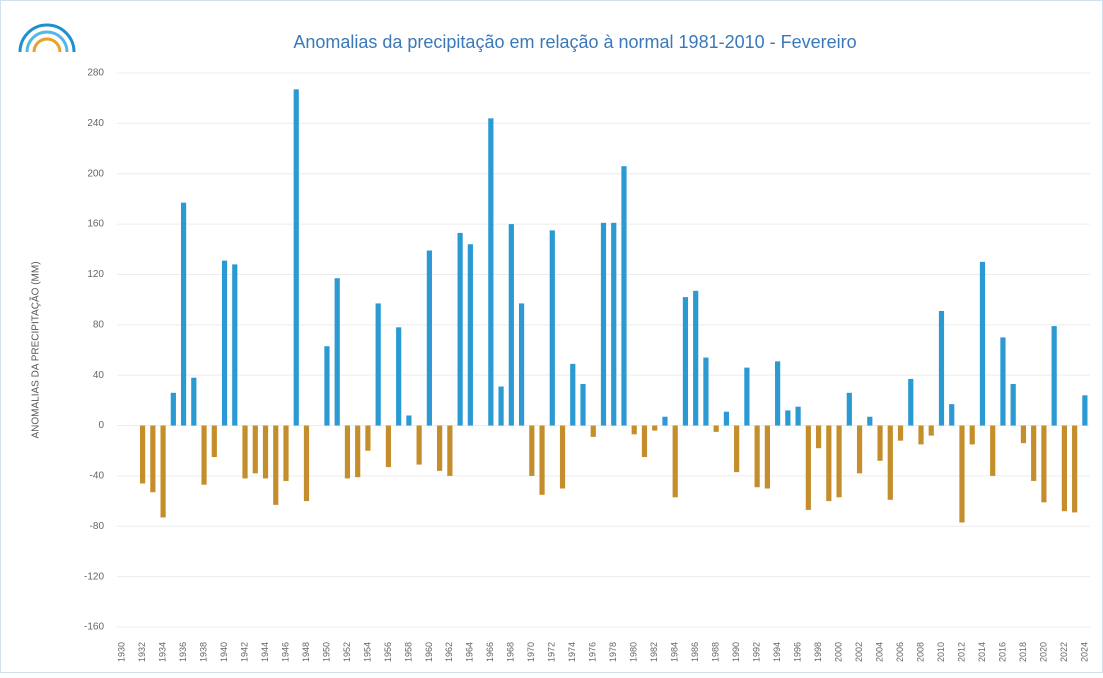 Image resolution: width=1103 pixels, height=678 pixels. What do you see at coordinates (572, 652) in the screenshot?
I see `x-tick-label: 1974` at bounding box center [572, 652].